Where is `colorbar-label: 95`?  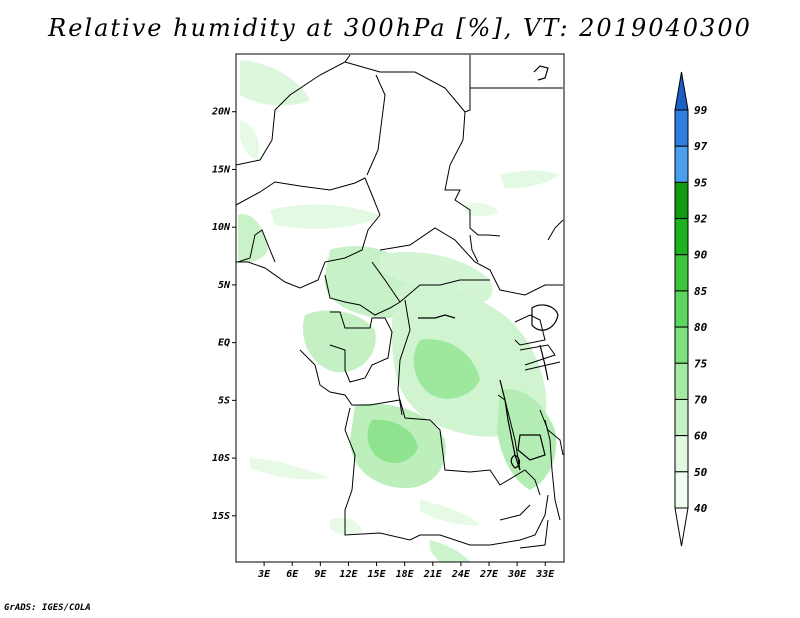 colorbar-label: 95 is located at coordinates (701, 182).